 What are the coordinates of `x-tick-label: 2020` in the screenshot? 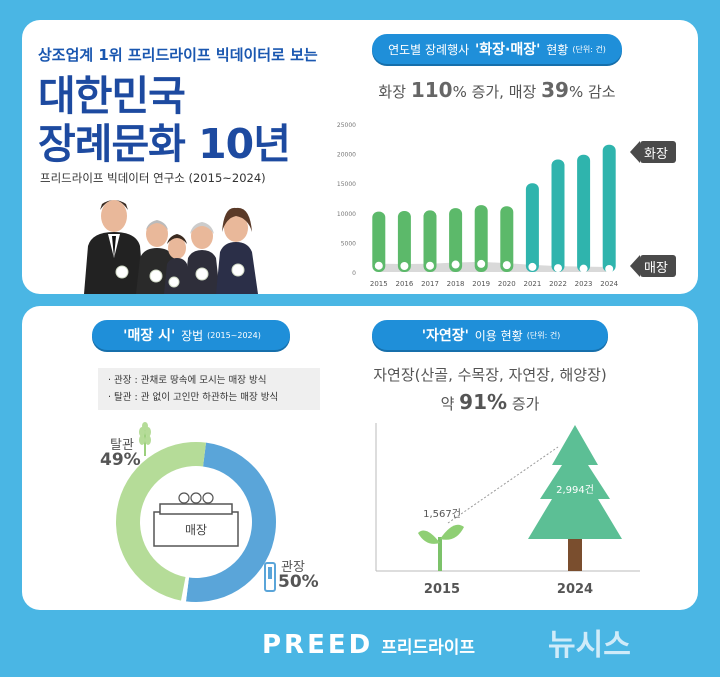 It's located at (507, 284).